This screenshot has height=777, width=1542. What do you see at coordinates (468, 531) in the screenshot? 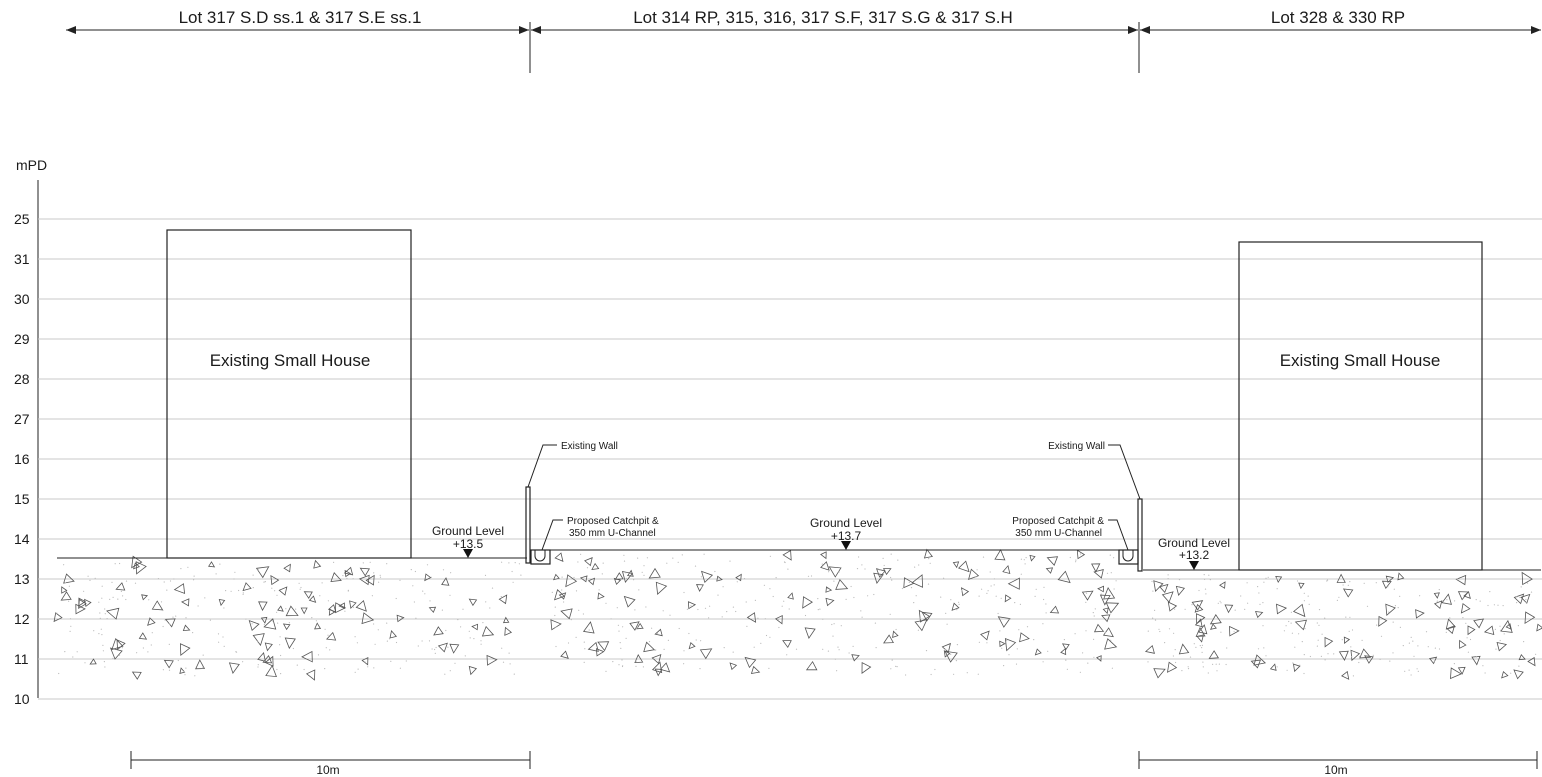
I see `ground-level-left-label: Ground Level` at bounding box center [468, 531].